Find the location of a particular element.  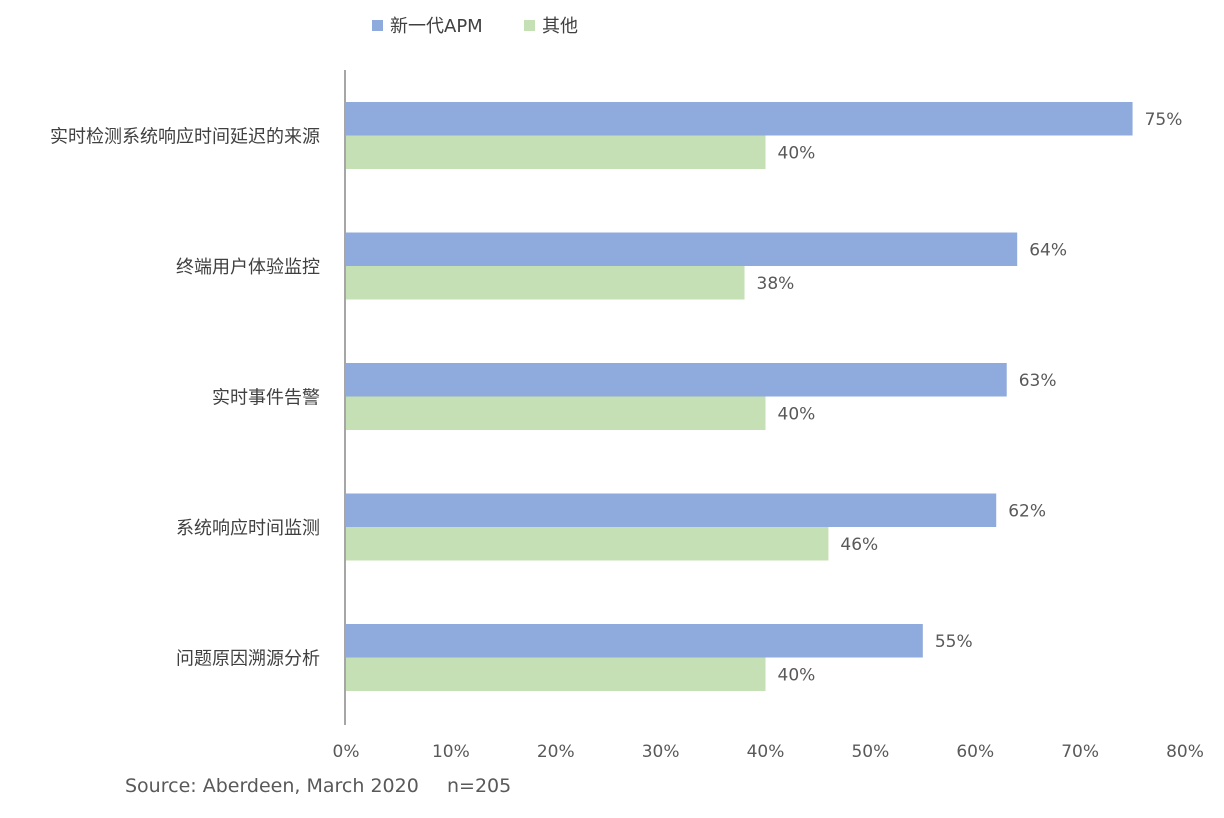

bar-series1-cat5 is located at coordinates (634, 641).